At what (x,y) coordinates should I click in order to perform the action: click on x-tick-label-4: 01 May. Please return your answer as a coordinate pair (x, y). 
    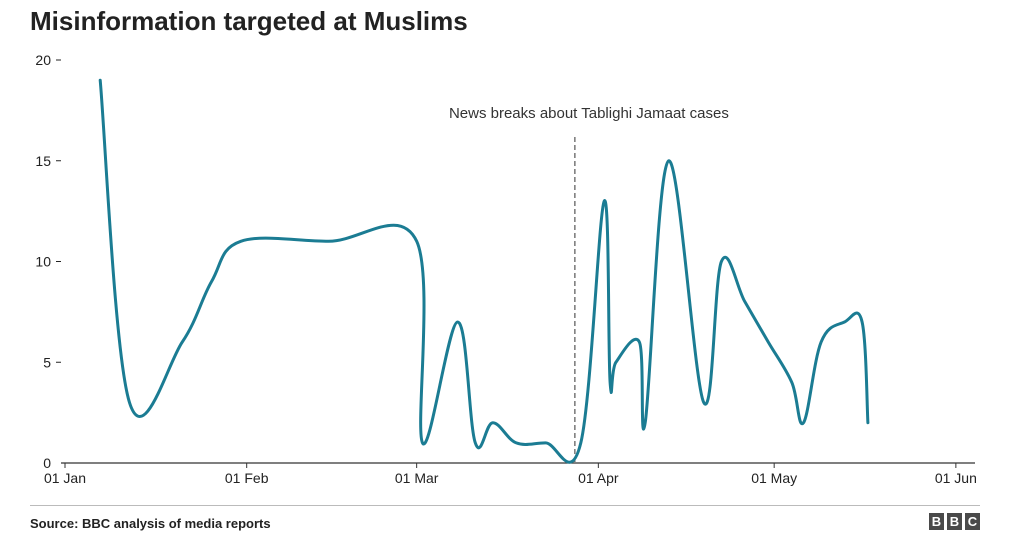
    Looking at the image, I should click on (774, 478).